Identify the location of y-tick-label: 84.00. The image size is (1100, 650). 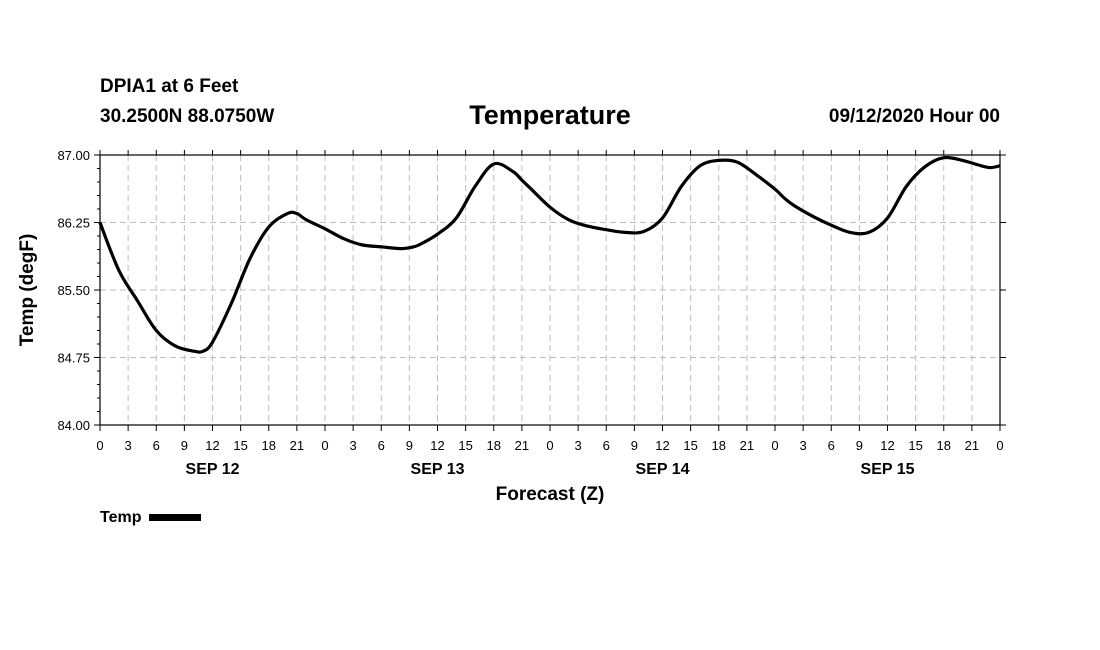
(73, 425).